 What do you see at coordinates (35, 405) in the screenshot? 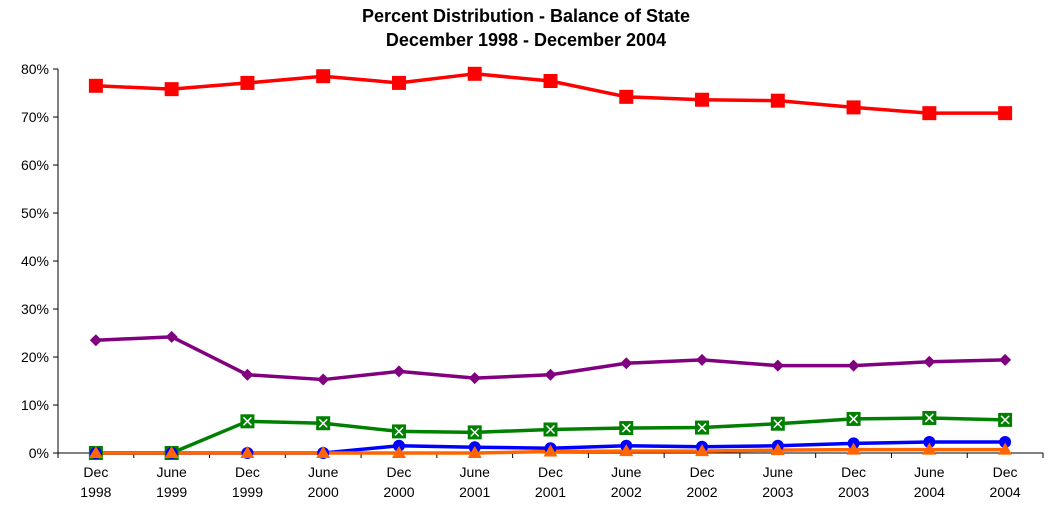
I see `y-tick-label: 10%` at bounding box center [35, 405].